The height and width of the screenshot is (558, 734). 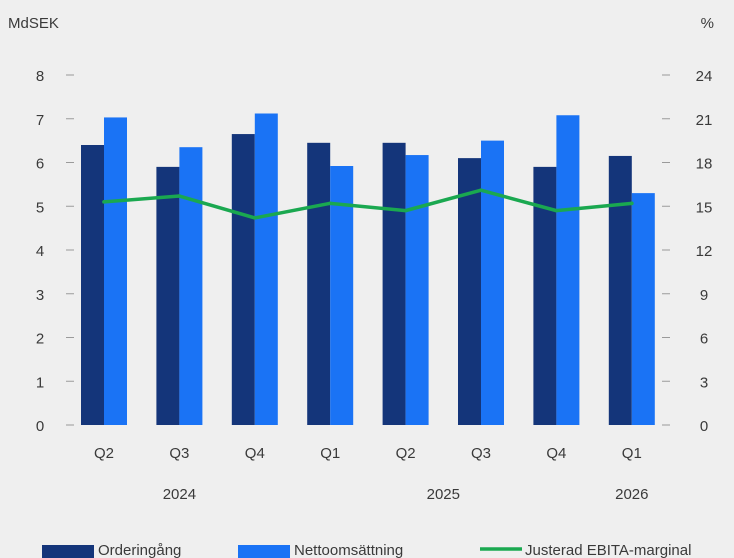 I want to click on right-tick-label: 18, so click(x=704, y=164).